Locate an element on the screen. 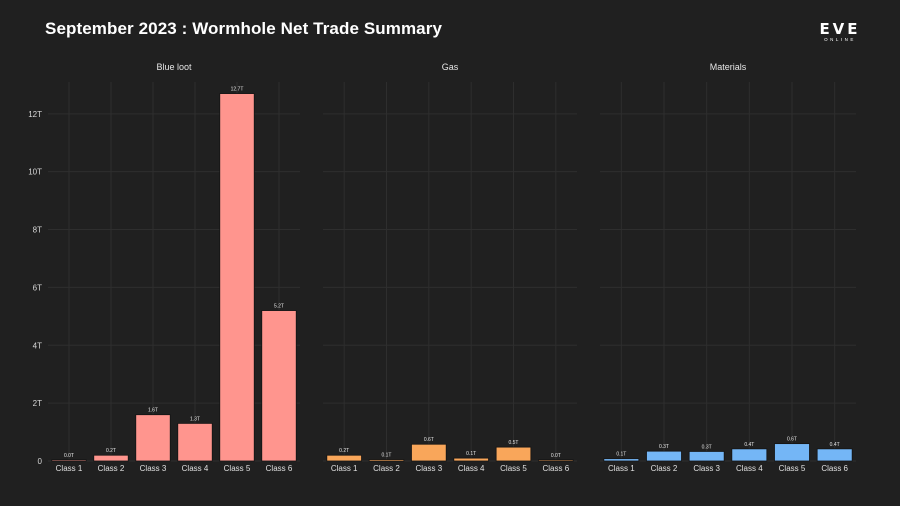 The width and height of the screenshot is (900, 506). y-tick-label: 2T is located at coordinates (37, 403).